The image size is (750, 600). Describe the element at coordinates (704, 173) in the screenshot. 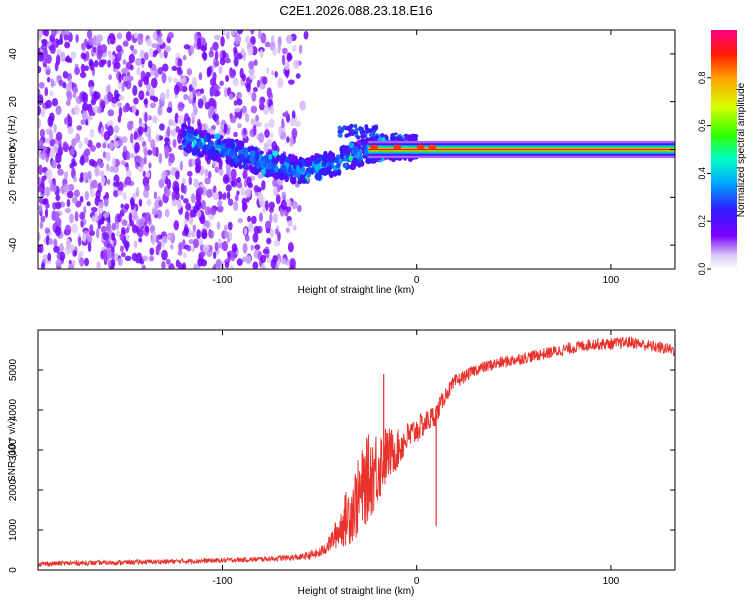

I see `colorbar-ticks: 0.0 0.2 0.4 0.6 0.8` at that location.